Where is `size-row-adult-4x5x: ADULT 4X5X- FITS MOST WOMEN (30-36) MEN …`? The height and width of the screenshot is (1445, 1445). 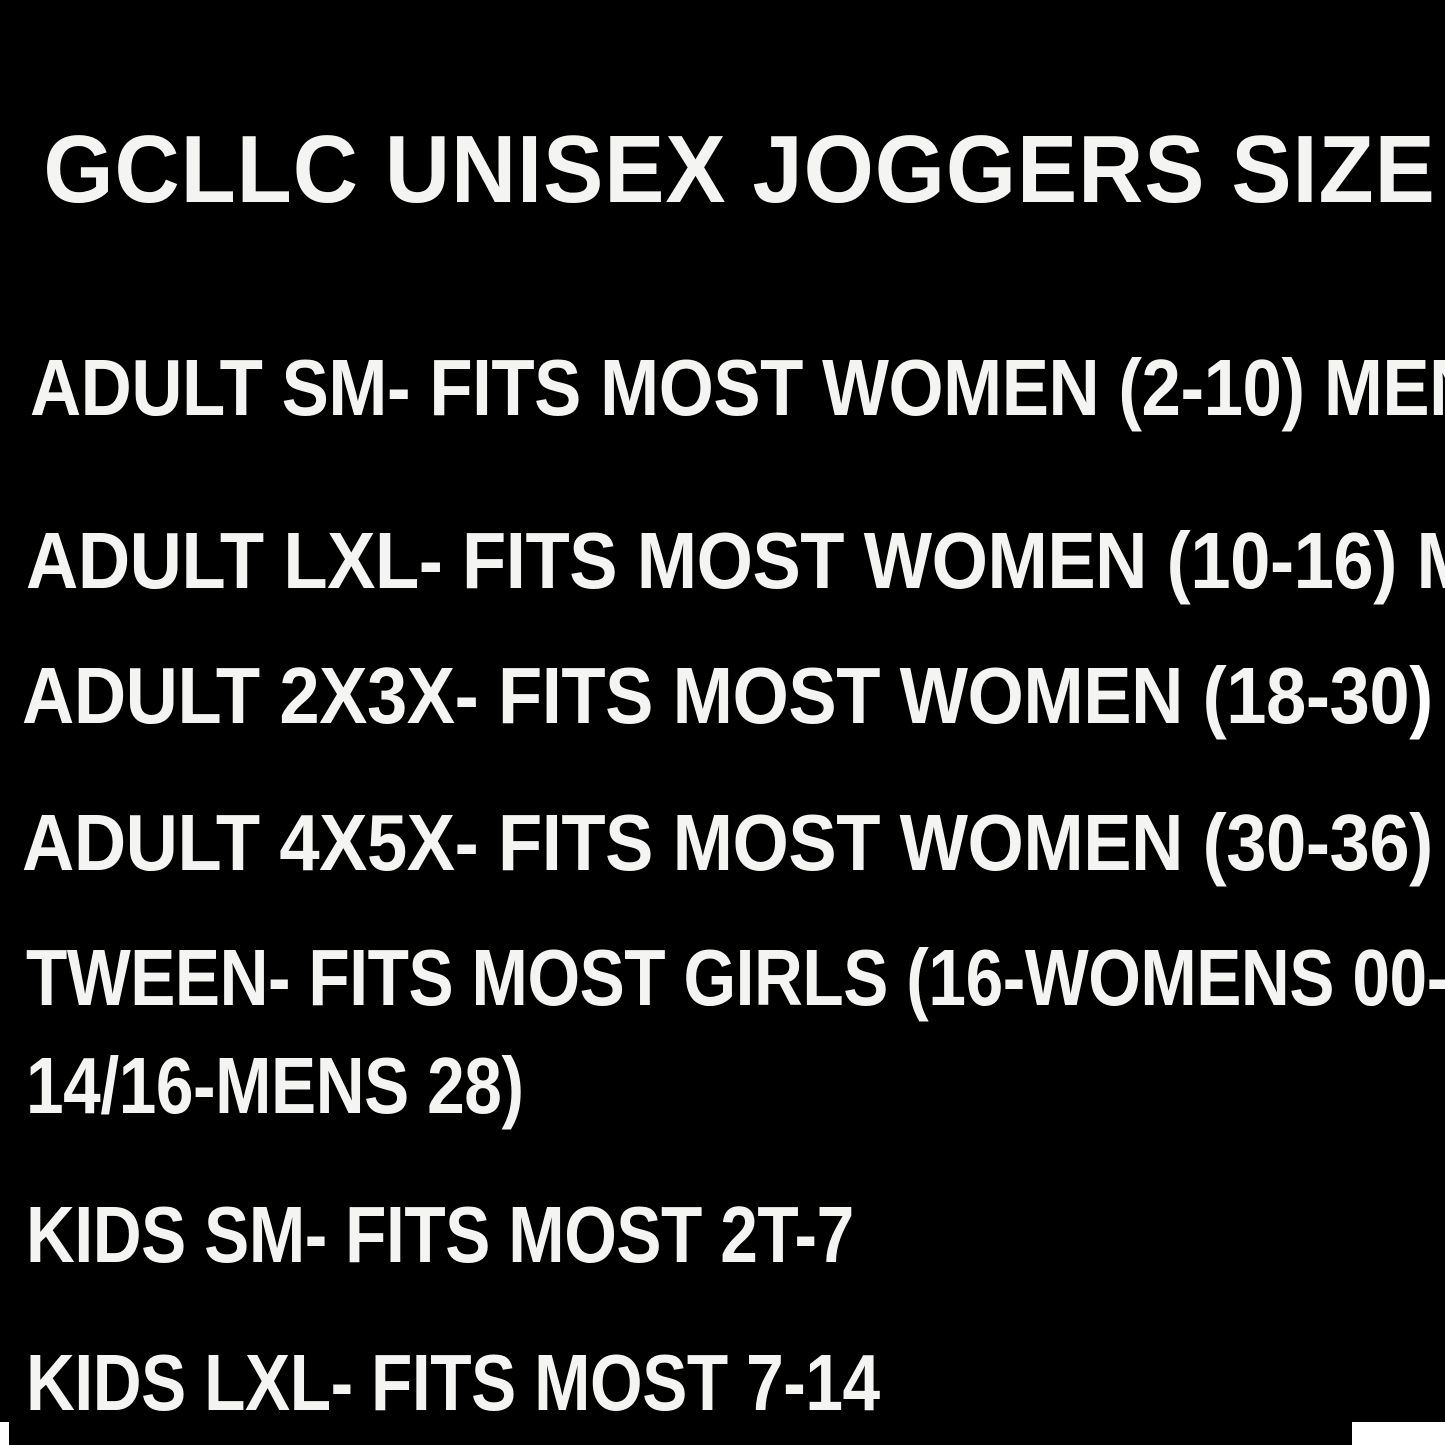
size-row-adult-4x5x: ADULT 4X5X- FITS MOST WOMEN (30-36) MEN … is located at coordinates (733, 842).